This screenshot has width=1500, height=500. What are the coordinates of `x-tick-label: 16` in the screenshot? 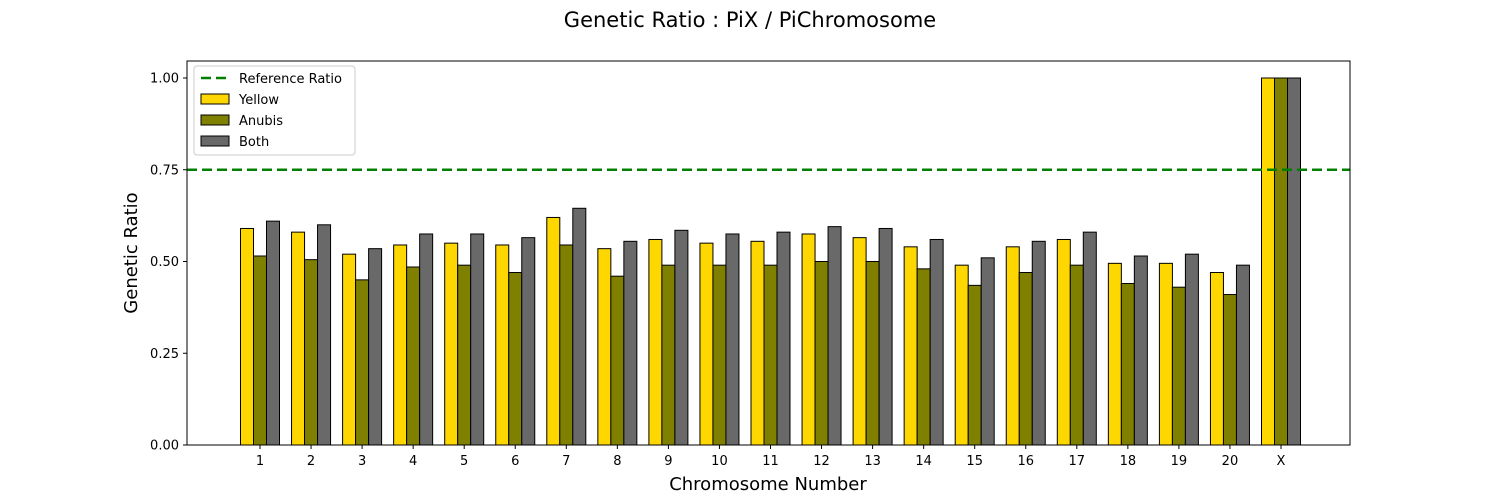 It's located at (1025, 461).